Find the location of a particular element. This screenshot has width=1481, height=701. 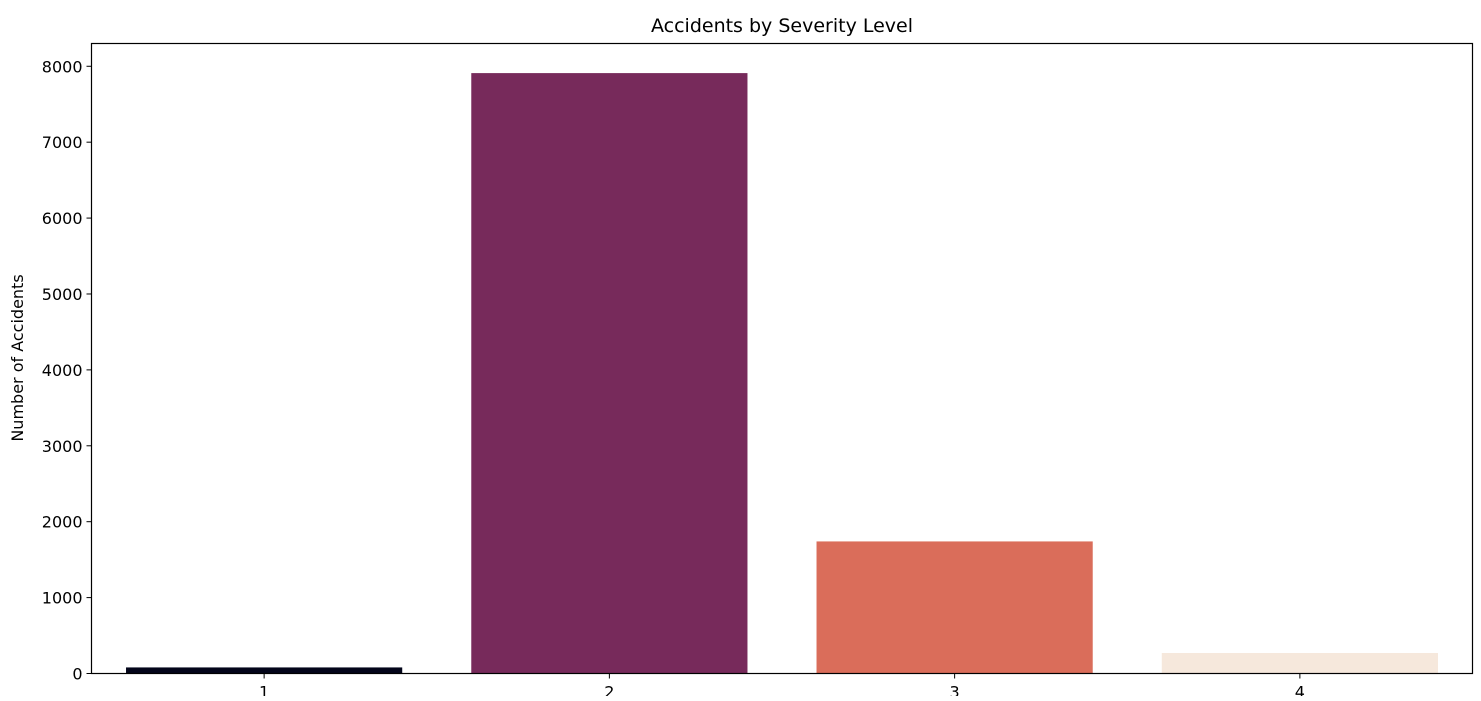

y-axis-label: Number of Accidents is located at coordinates (17, 357).